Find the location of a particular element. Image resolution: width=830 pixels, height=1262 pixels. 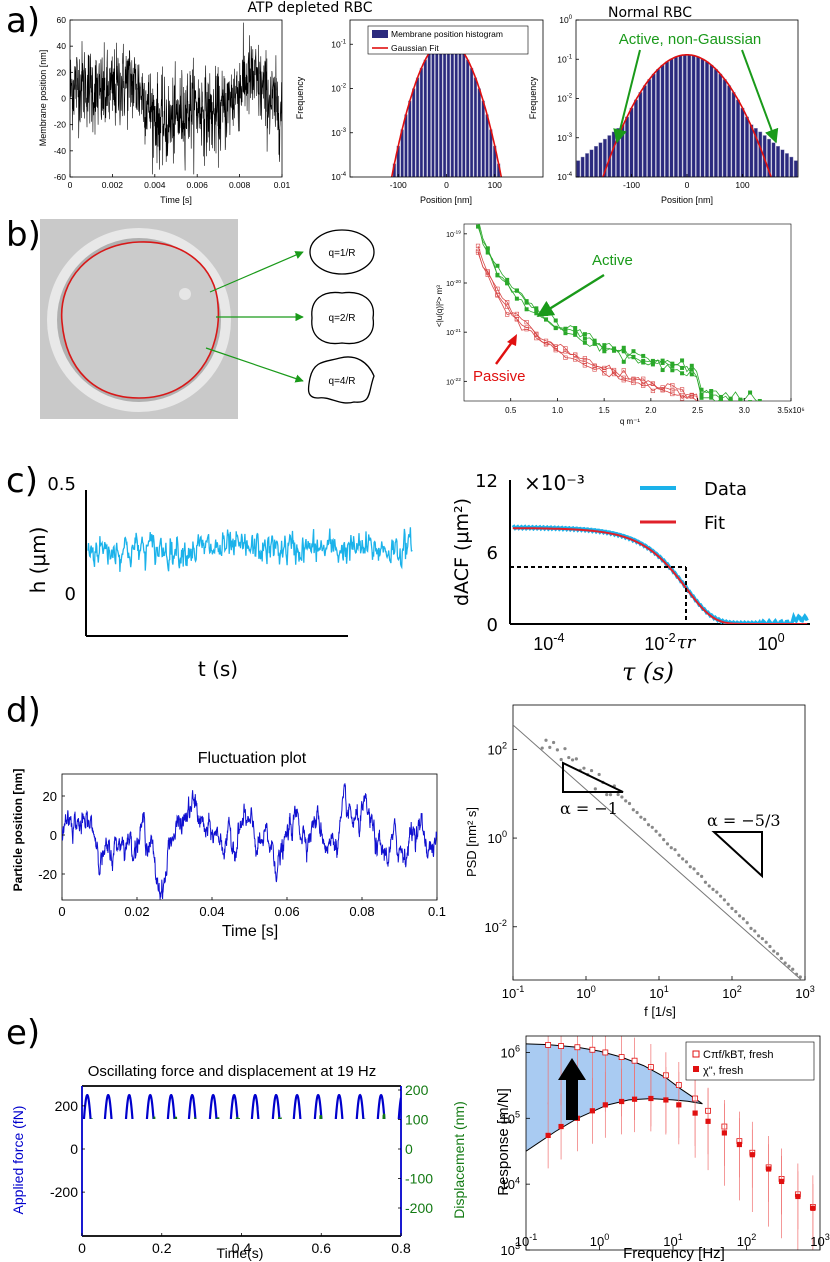

e-resp-ytick: 10⁵ is located at coordinates (510, 1117).